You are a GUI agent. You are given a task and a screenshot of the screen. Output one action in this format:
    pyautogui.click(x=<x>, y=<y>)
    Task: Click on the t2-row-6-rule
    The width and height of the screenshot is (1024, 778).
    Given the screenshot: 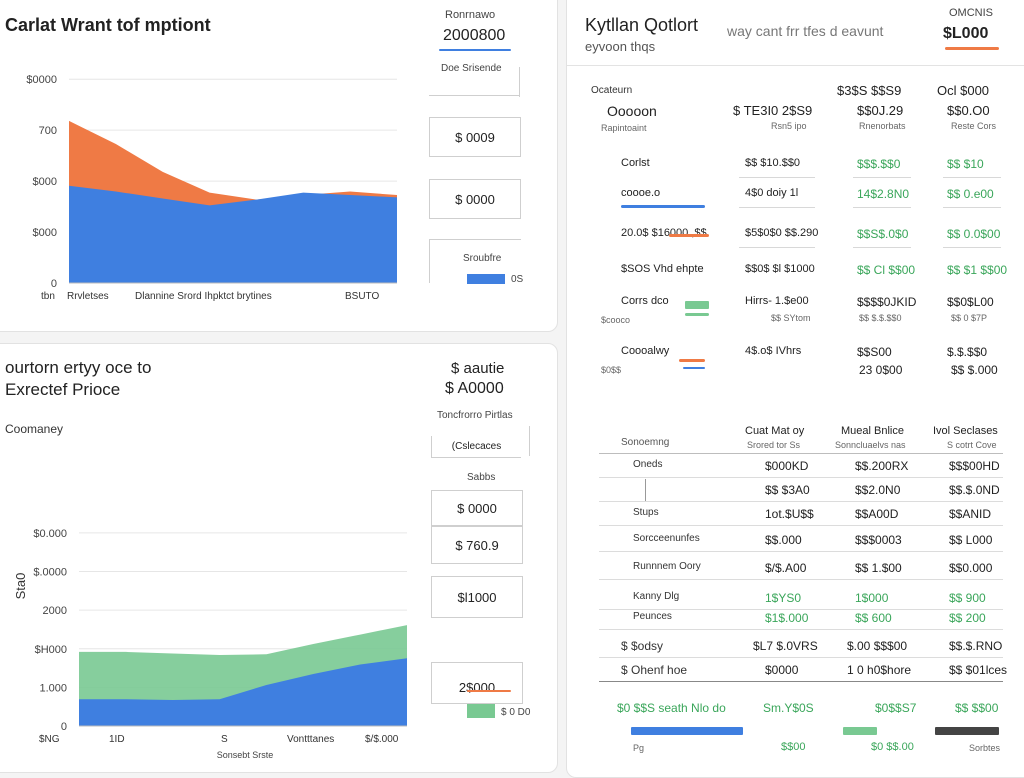 What is the action you would take?
    pyautogui.click(x=801, y=629)
    